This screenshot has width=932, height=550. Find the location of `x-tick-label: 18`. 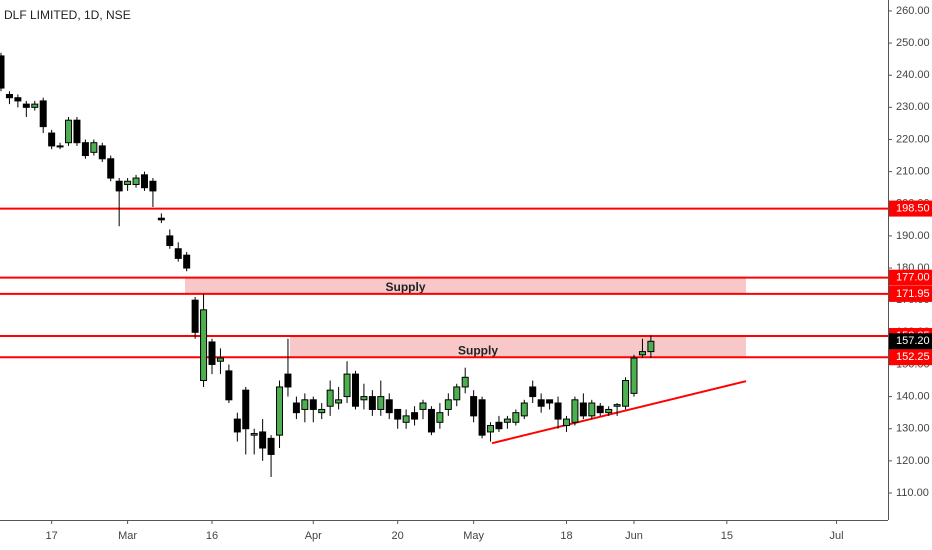

x-tick-label: 18 is located at coordinates (566, 536).